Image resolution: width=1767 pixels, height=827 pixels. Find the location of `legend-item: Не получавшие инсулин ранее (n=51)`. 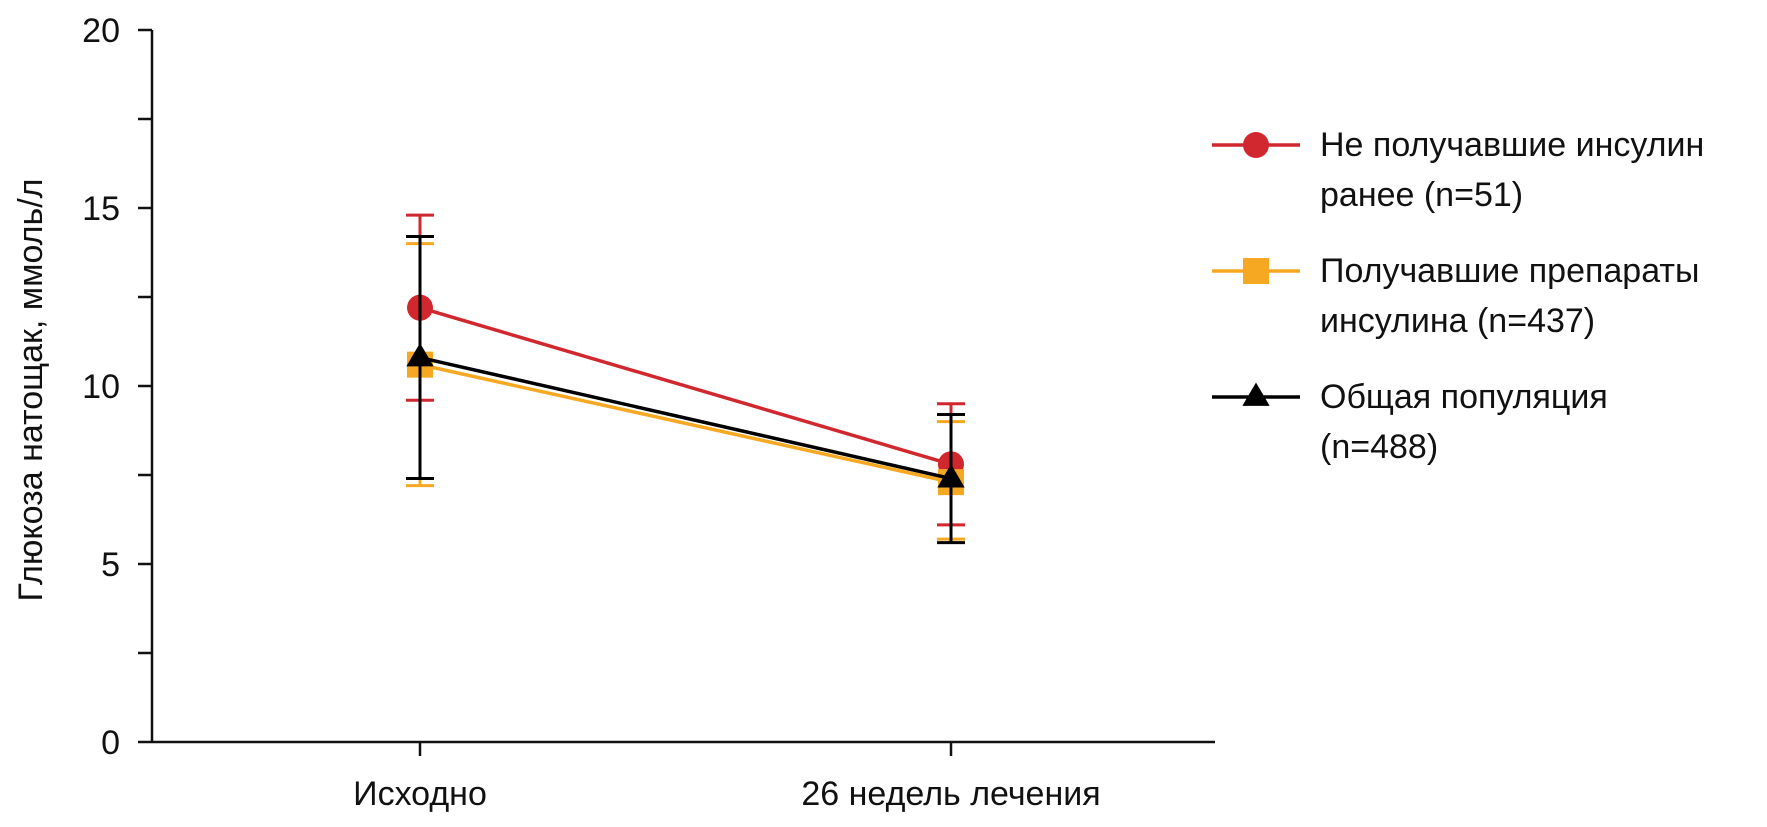

legend-item: Не получавшие инсулин ранее (n=51) is located at coordinates (1480, 170).